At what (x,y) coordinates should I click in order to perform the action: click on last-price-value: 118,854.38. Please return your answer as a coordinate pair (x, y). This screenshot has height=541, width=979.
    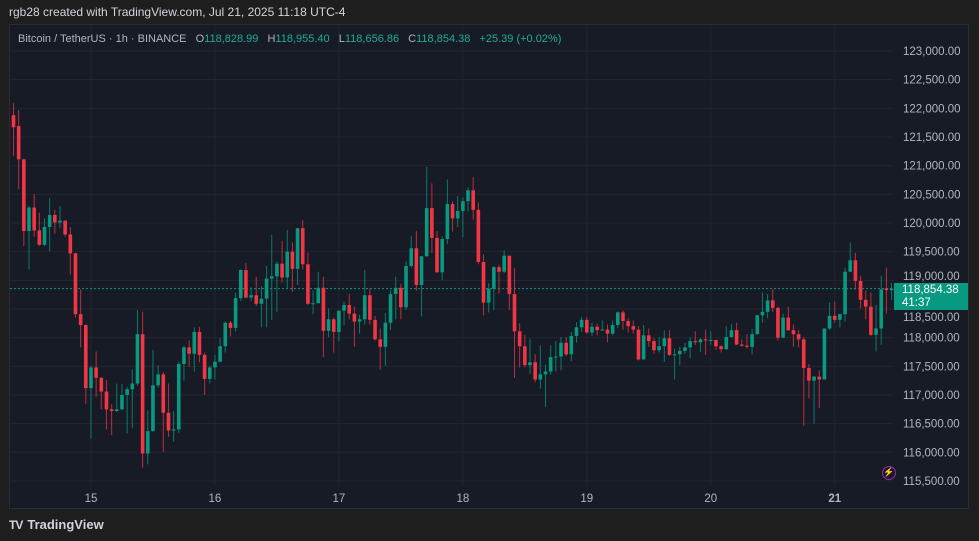
    Looking at the image, I should click on (930, 290).